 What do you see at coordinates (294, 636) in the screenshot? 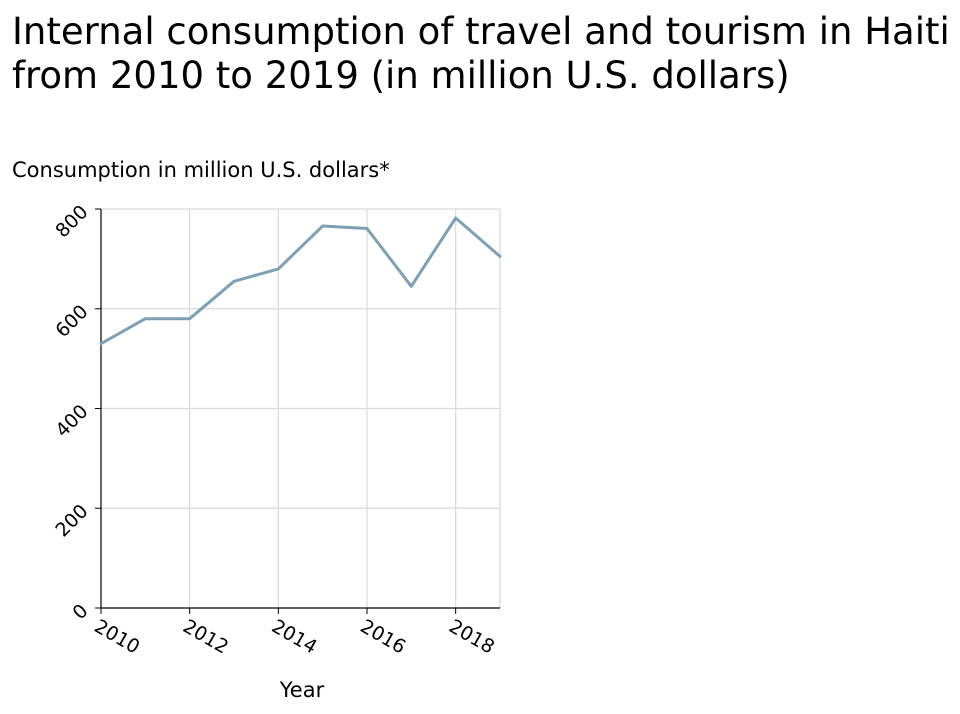
I see `x-tick-label: 2014` at bounding box center [294, 636].